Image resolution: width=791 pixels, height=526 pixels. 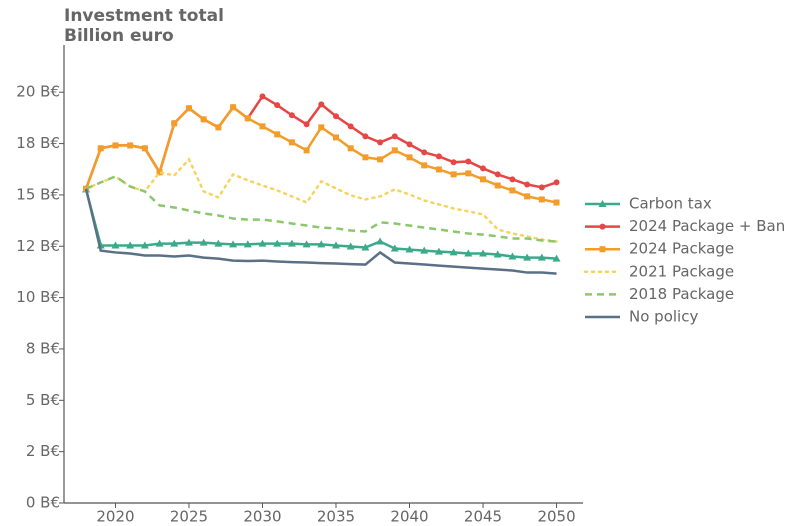 What do you see at coordinates (38, 297) in the screenshot?
I see `y-tick-label: 10 B€` at bounding box center [38, 297].